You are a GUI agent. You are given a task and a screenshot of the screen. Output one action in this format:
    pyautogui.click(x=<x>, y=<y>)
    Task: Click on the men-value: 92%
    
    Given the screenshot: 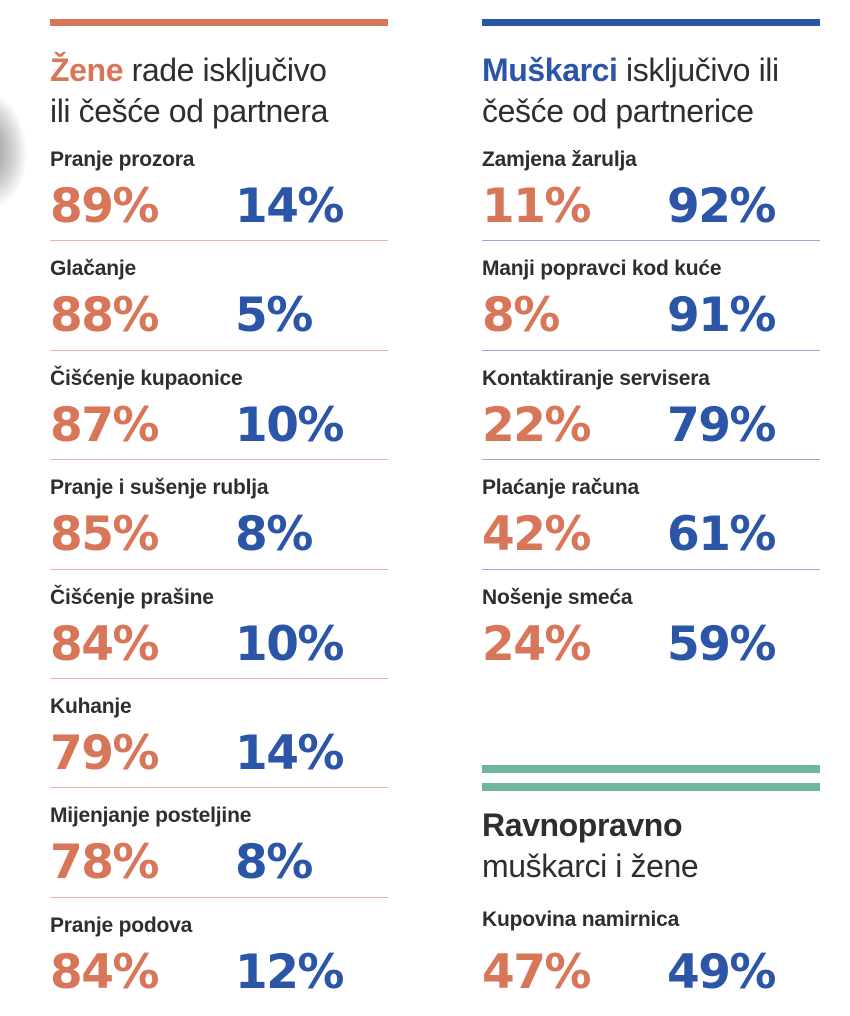 What is the action you would take?
    pyautogui.click(x=722, y=206)
    